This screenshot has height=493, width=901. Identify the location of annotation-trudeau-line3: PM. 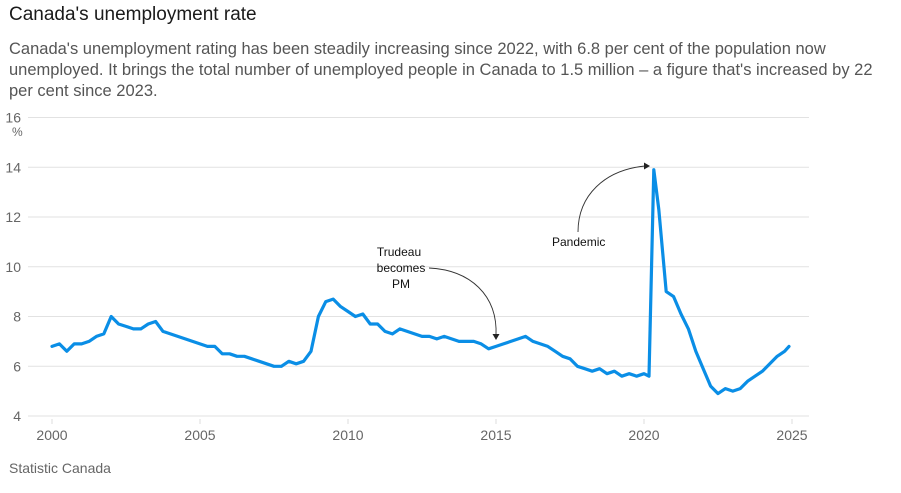
(401, 284).